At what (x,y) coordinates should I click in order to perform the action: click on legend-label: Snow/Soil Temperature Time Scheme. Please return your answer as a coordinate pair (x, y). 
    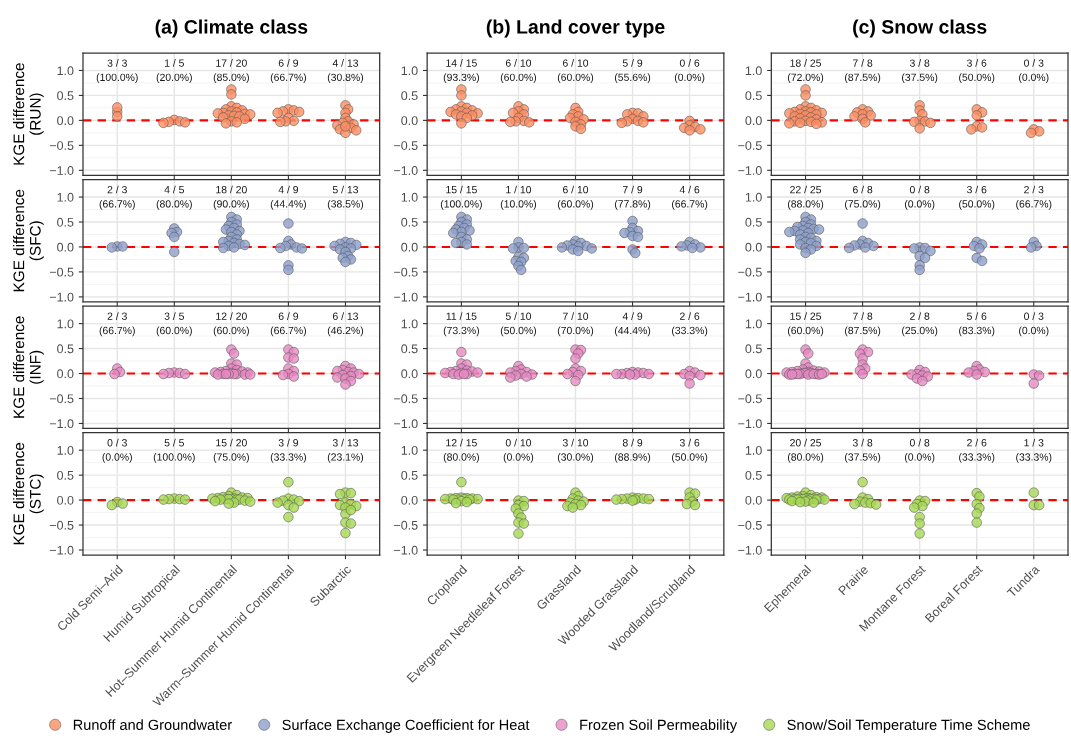
    Looking at the image, I should click on (908, 726).